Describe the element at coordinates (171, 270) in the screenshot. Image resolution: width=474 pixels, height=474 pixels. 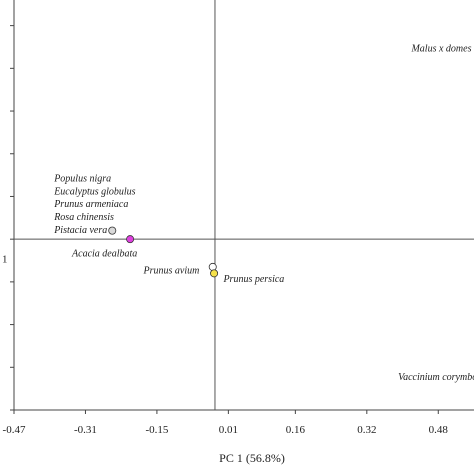
I see `species-label: Prunus avium` at that location.